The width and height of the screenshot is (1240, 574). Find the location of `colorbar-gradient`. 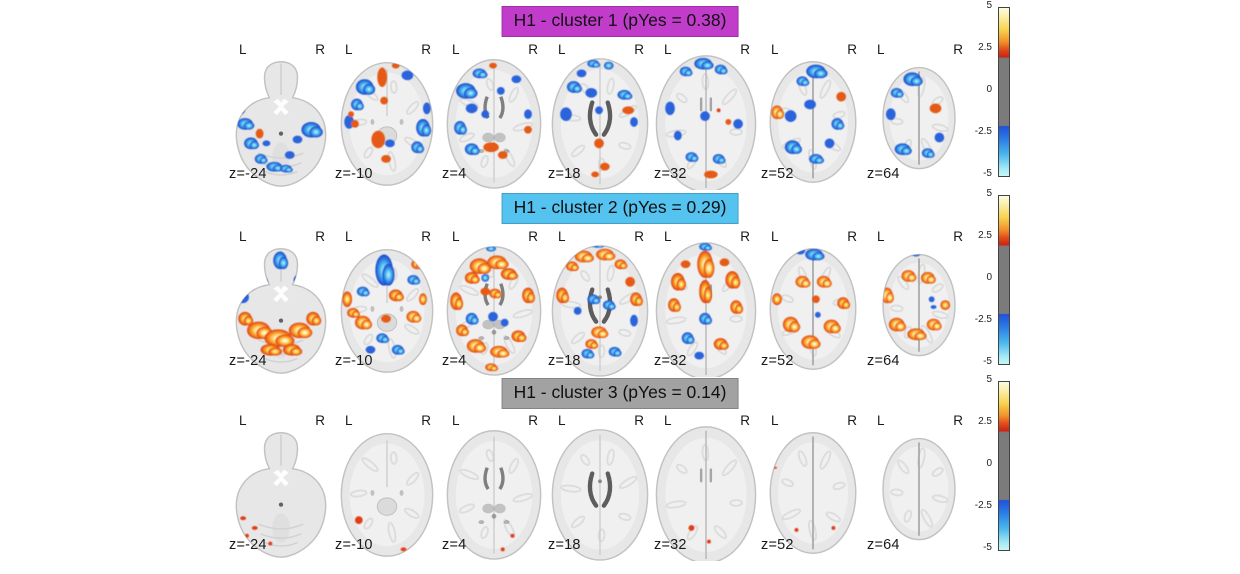

colorbar-gradient is located at coordinates (1004, 466).